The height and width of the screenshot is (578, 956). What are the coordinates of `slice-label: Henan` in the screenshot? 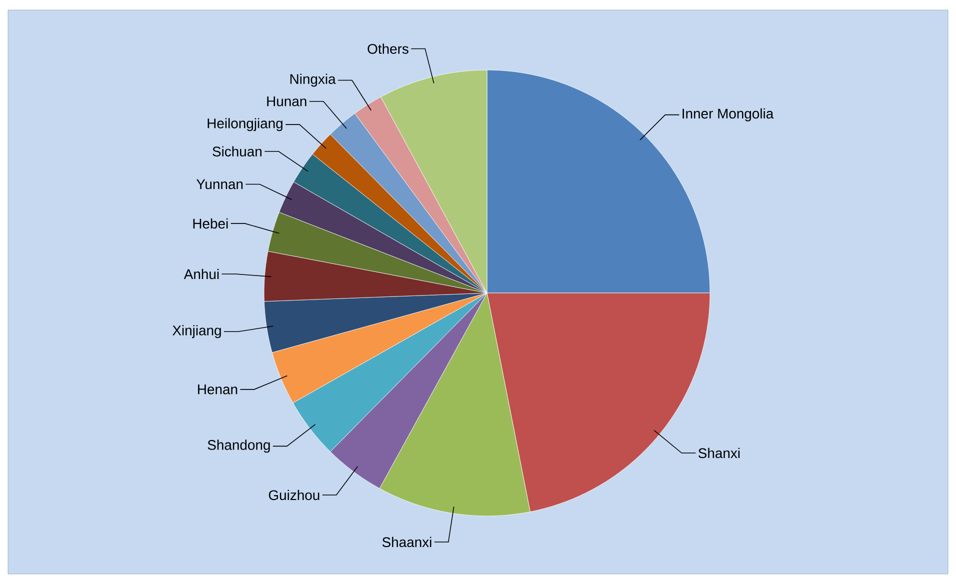 It's located at (218, 389).